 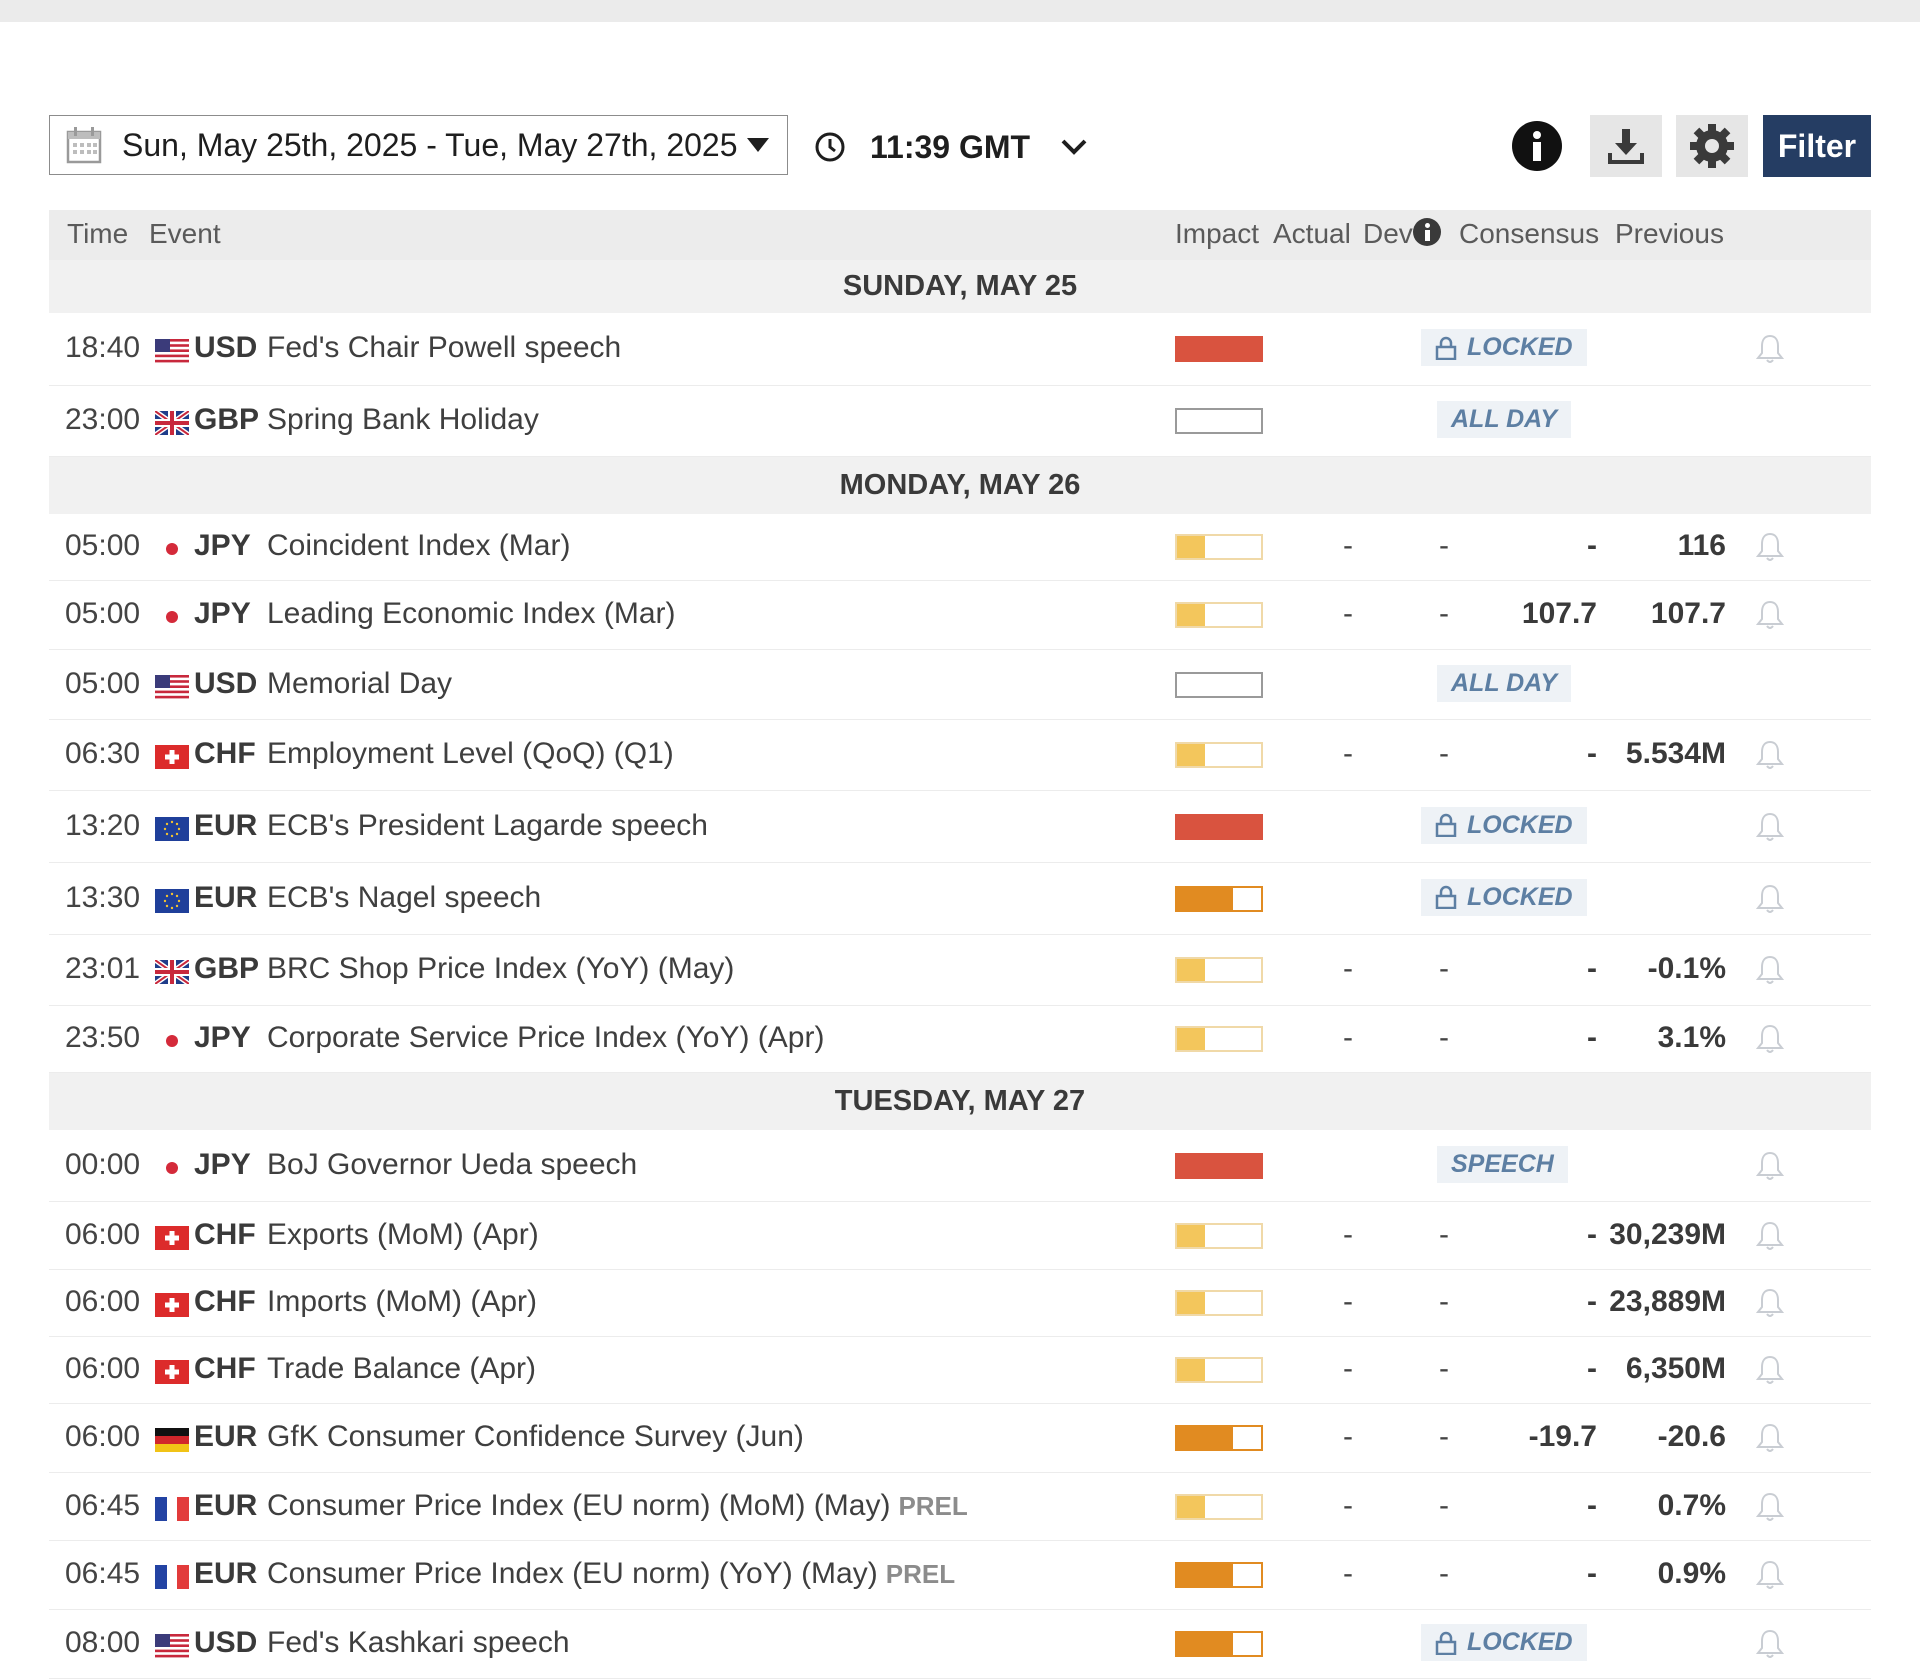 I want to click on filter-button: Filter, so click(x=1817, y=146).